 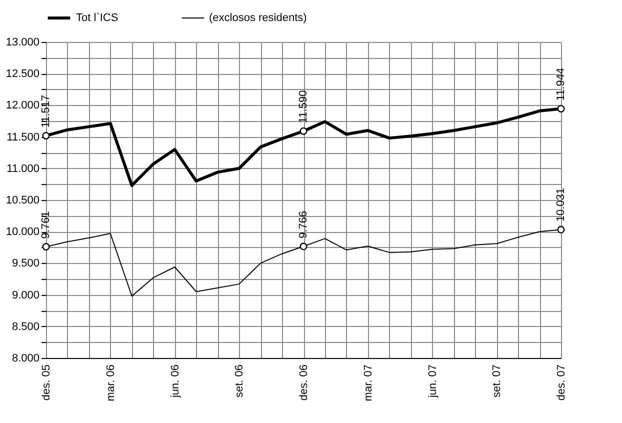 I want to click on x-tick-label: mar. 06, so click(x=110, y=383).